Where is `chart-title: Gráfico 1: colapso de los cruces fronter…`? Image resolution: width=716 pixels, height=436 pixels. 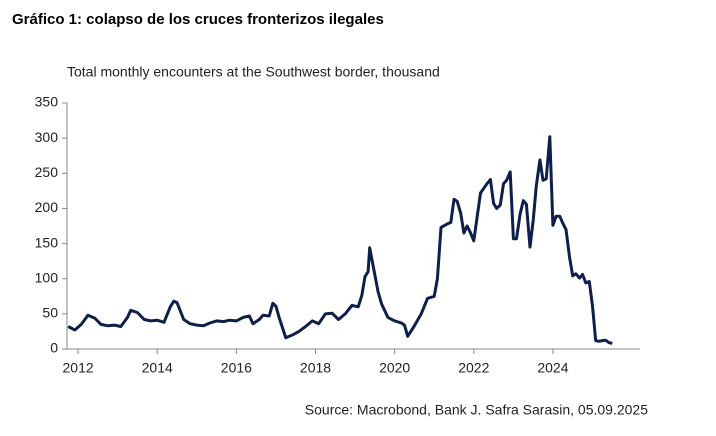 chart-title: Gráfico 1: colapso de los cruces fronter… is located at coordinates (198, 19).